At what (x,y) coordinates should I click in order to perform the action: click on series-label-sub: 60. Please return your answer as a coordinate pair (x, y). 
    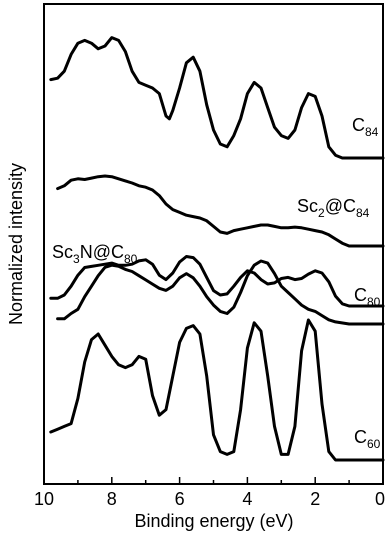
    Looking at the image, I should click on (374, 444).